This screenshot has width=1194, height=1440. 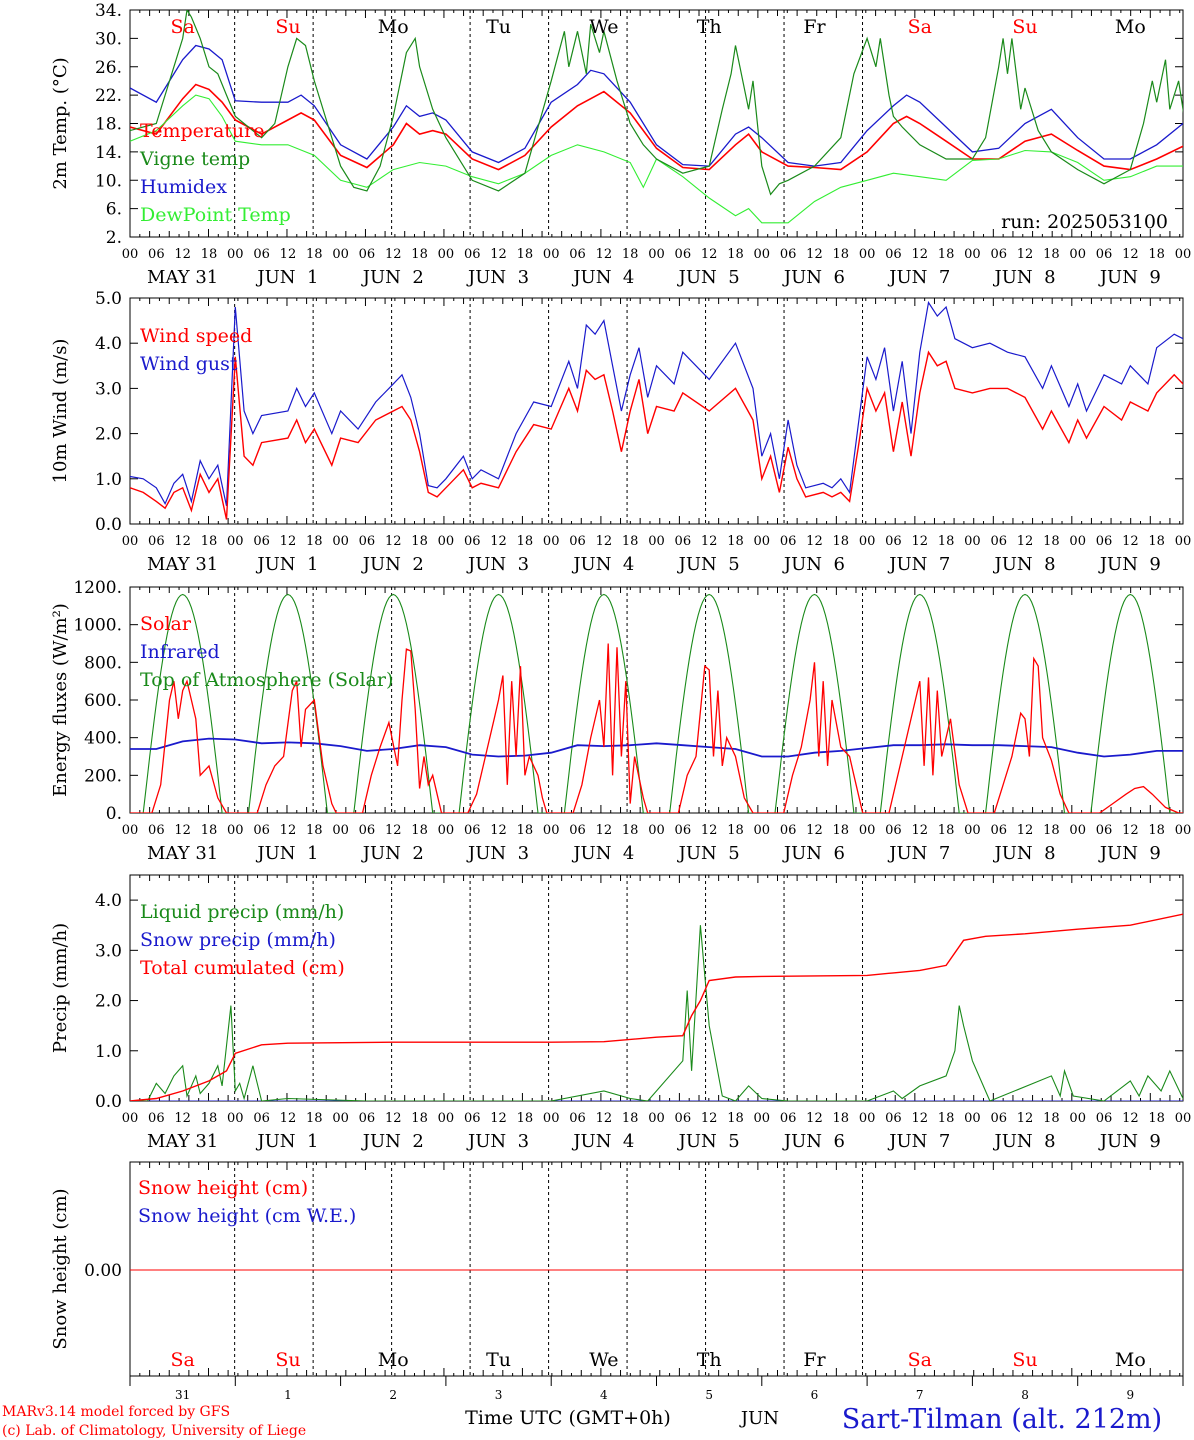 I want to click on weekday-label: Th, so click(x=709, y=27).